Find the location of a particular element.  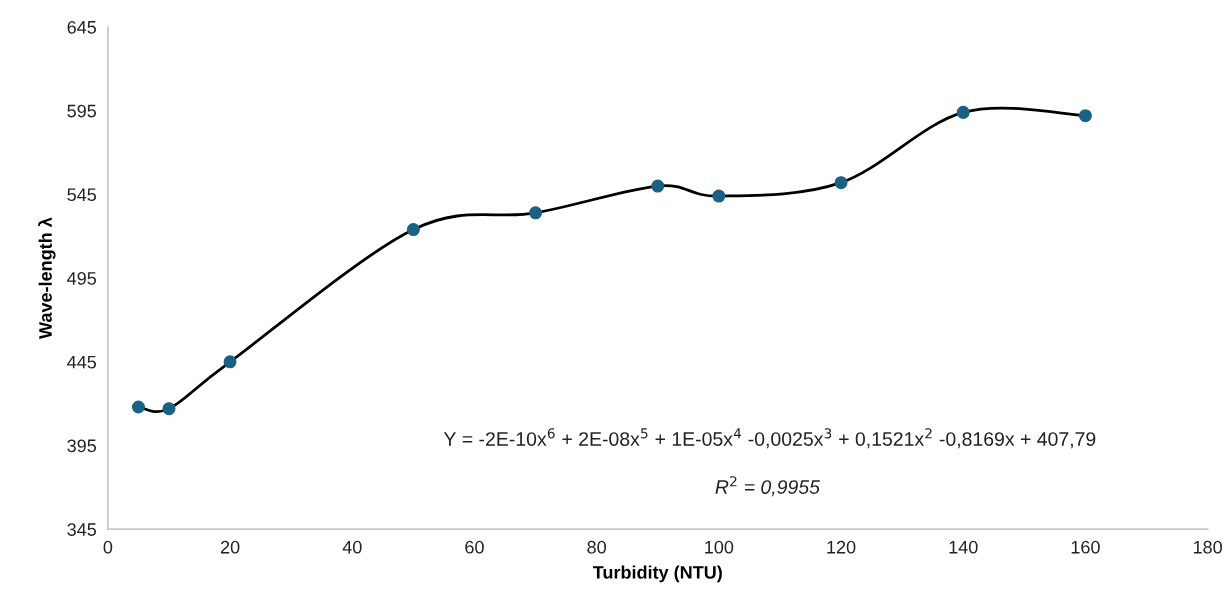

y-axis-title: Wave-length λ is located at coordinates (47, 278).